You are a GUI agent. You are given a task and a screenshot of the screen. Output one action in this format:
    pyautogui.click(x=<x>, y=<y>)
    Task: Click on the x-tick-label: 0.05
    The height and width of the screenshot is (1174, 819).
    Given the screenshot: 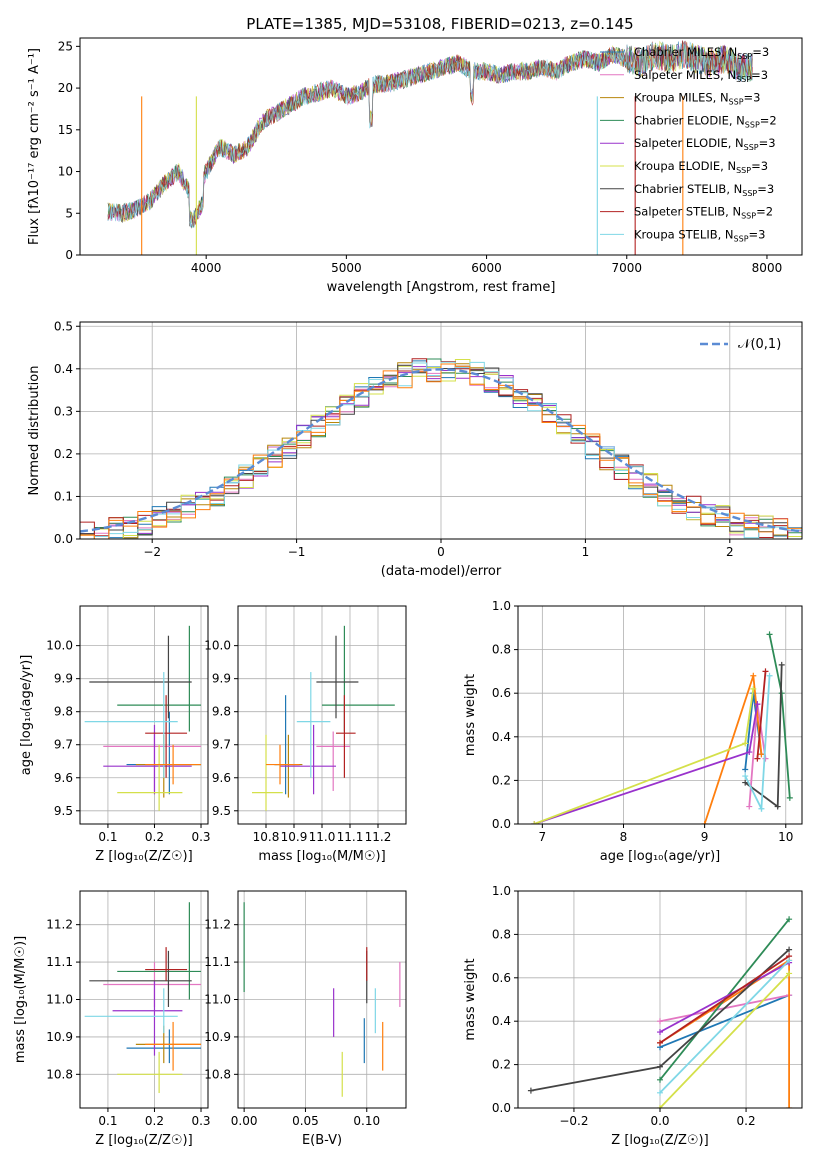 What is the action you would take?
    pyautogui.click(x=305, y=1121)
    